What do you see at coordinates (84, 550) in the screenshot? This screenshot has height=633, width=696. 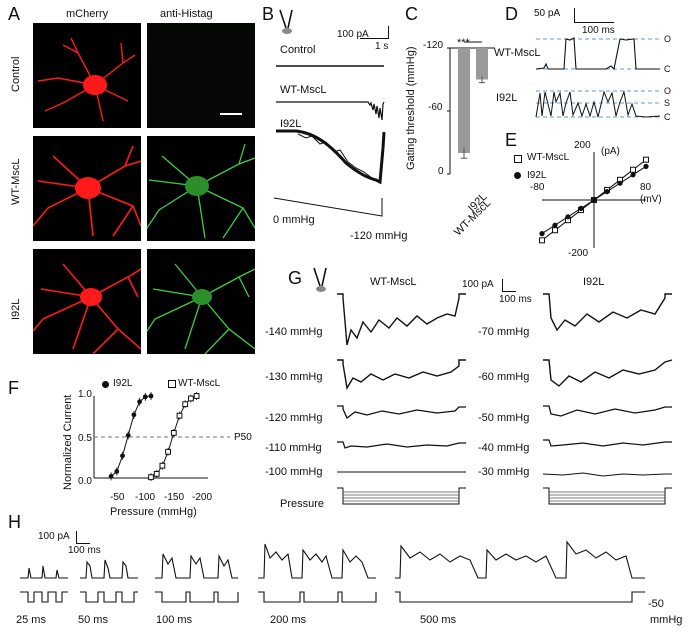 I see `panel-h-scale-ms: 100 ms` at bounding box center [84, 550].